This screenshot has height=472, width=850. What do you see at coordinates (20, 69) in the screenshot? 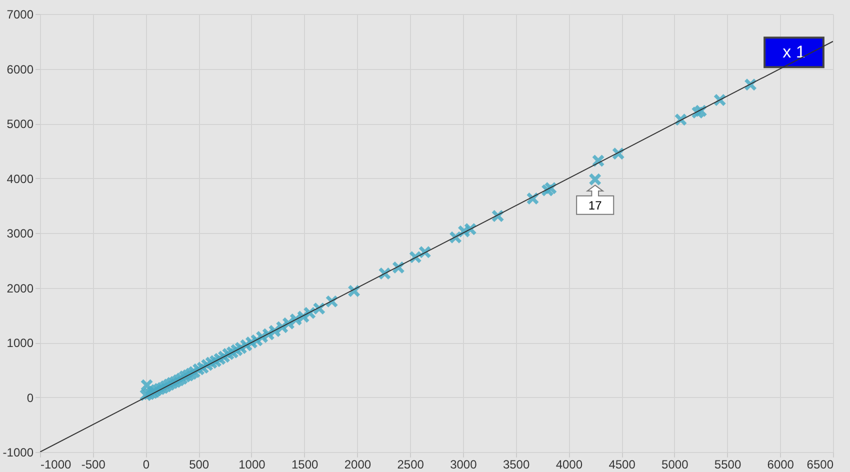
I see `y-tick-label: 6000` at bounding box center [20, 69].